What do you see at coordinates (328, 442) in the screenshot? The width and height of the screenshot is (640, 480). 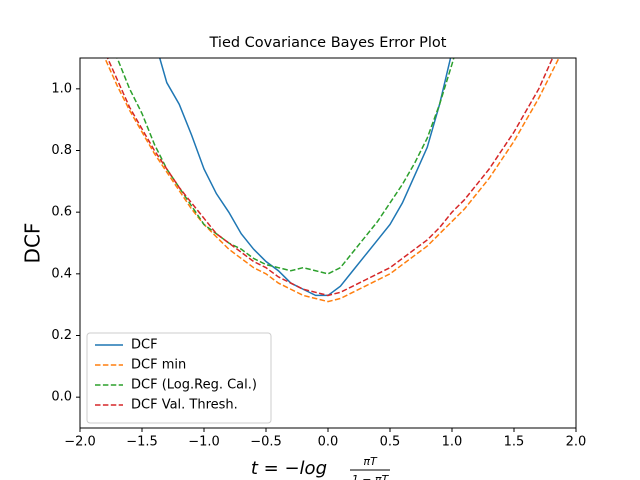 I see `x-tick-label: 0.0` at bounding box center [328, 442].